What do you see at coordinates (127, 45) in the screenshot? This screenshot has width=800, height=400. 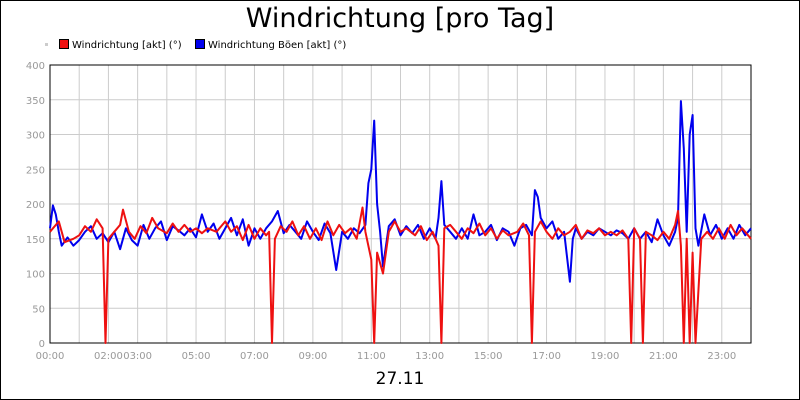 I see `legend-label: Windrichtung [akt] (°)` at bounding box center [127, 45].